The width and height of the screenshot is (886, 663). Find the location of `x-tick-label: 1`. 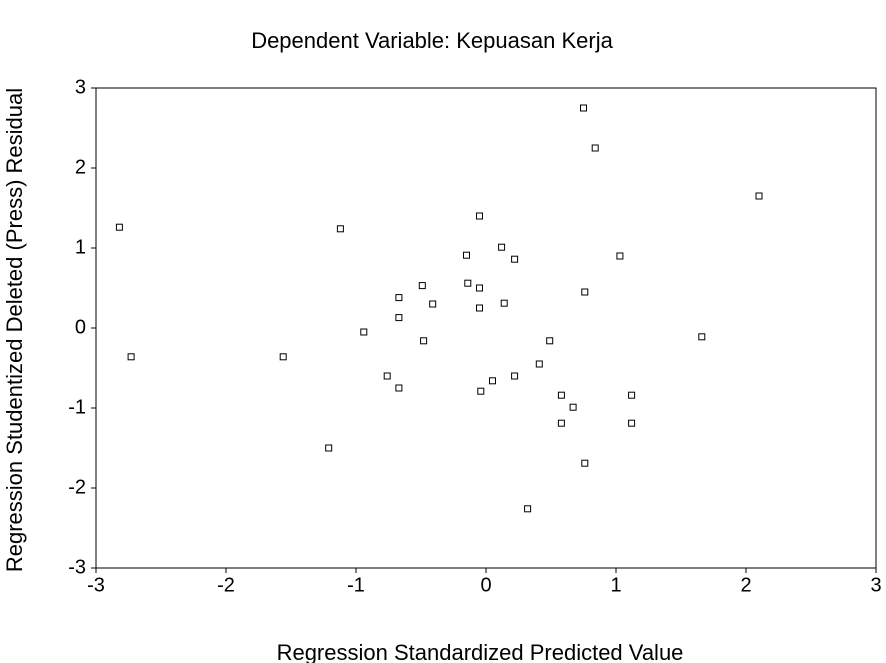

x-tick-label: 1 is located at coordinates (615, 585).